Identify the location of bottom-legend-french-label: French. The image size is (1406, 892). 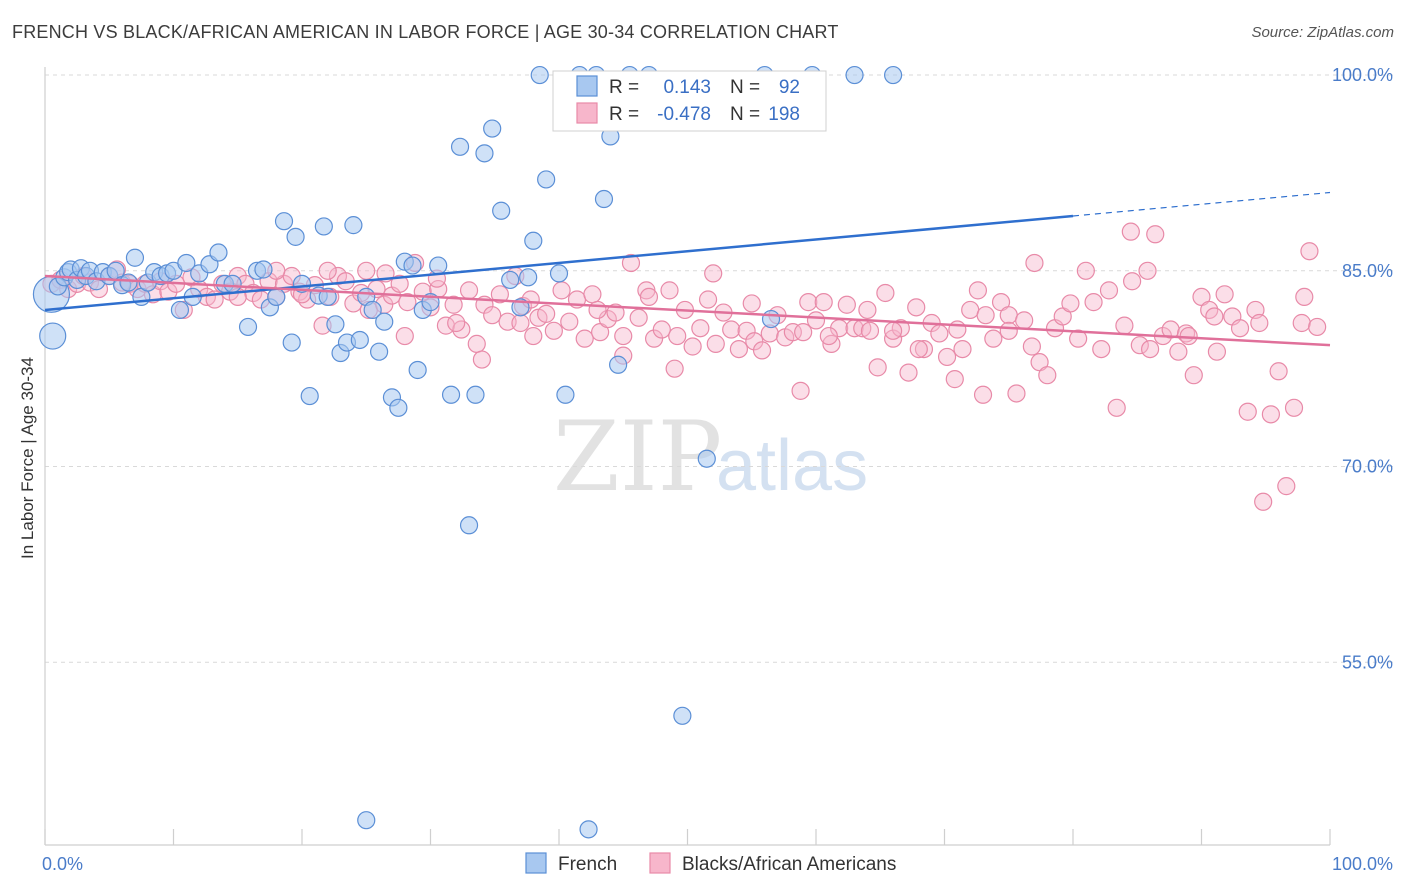
(587, 864).